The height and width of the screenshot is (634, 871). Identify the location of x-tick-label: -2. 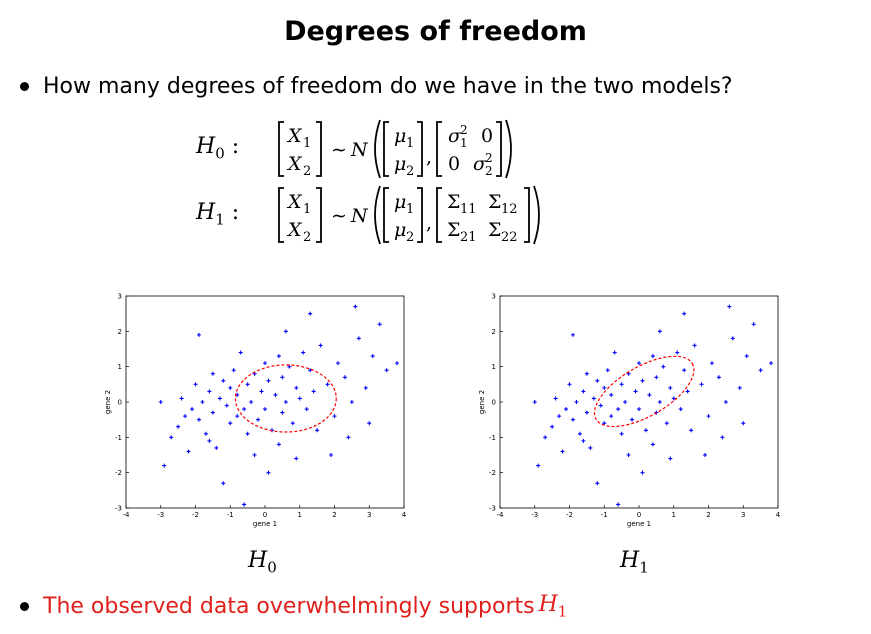
(569, 515).